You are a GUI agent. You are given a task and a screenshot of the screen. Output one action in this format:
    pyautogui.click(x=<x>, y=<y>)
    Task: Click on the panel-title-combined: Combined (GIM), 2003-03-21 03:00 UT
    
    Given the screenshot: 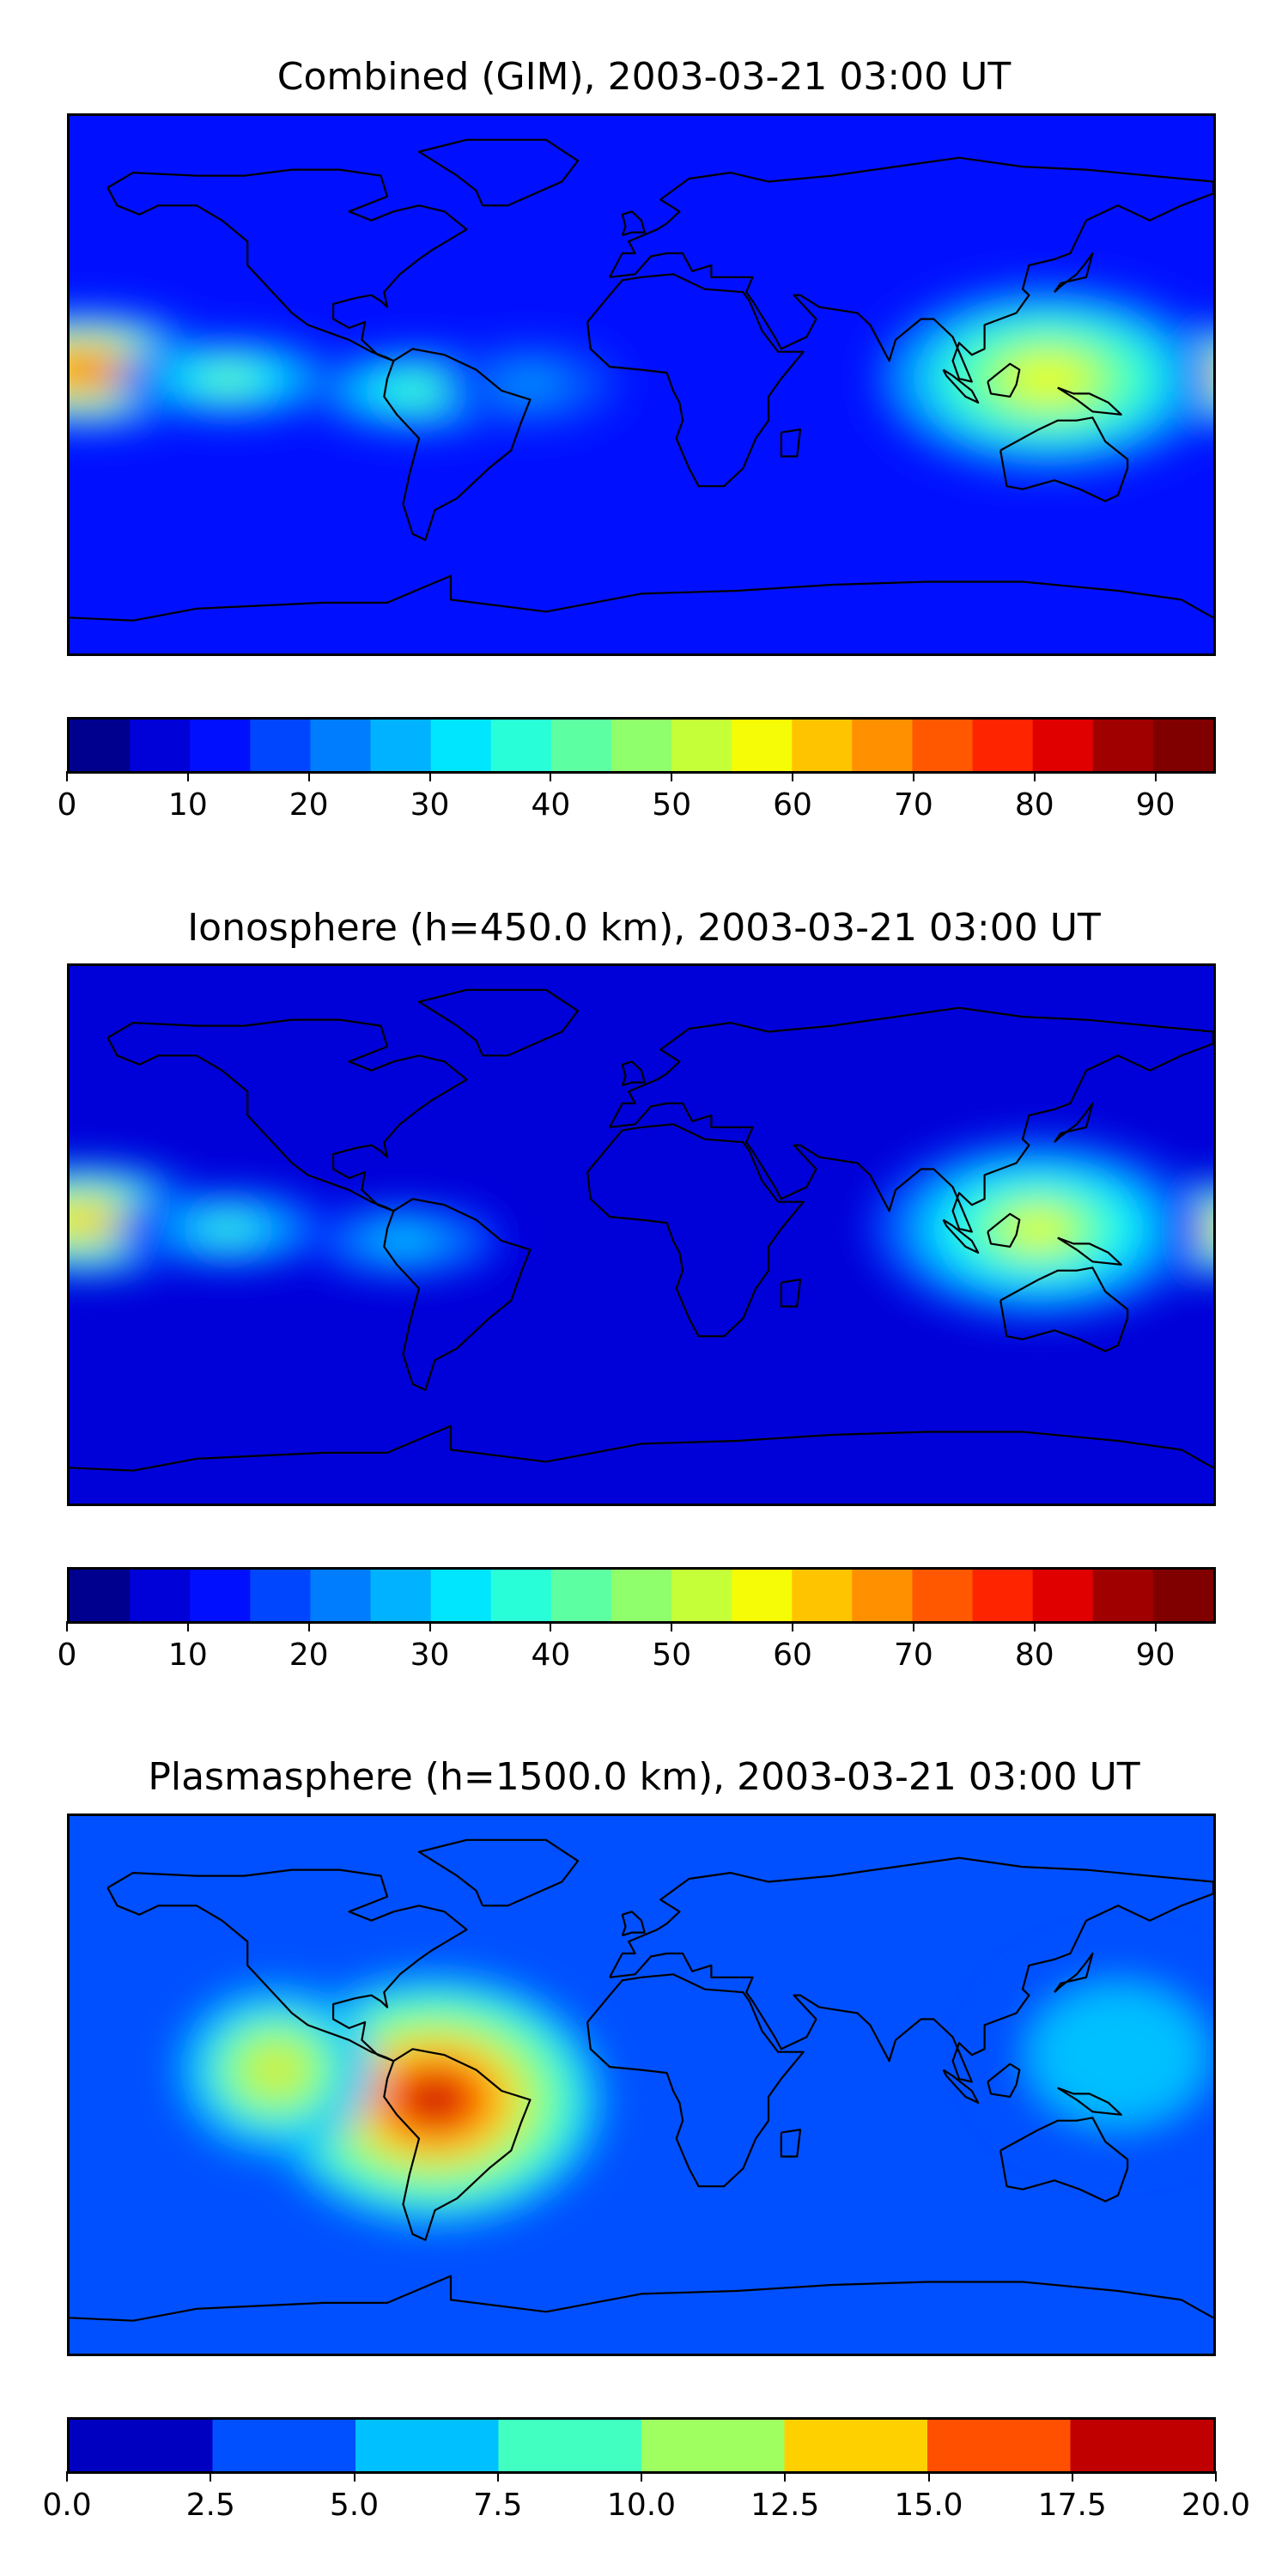 What is the action you would take?
    pyautogui.click(x=644, y=77)
    